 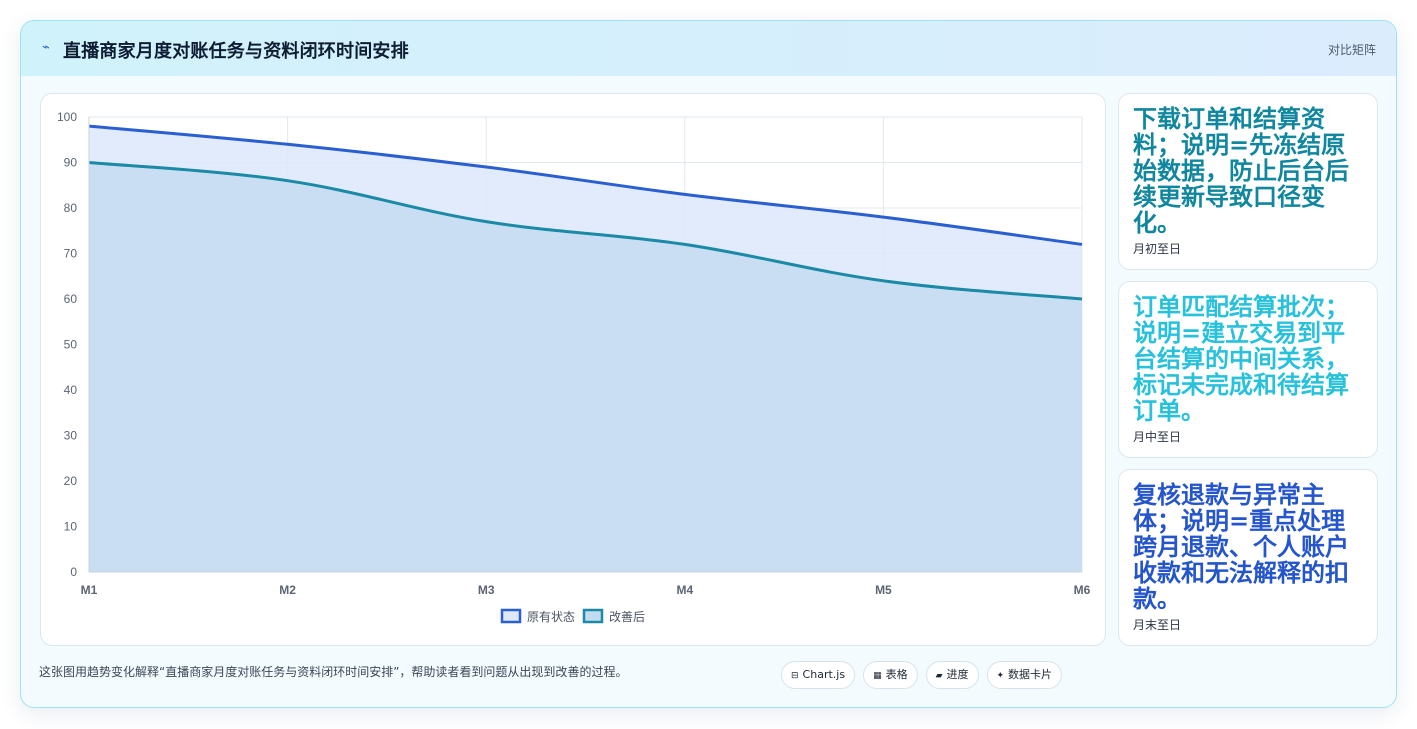 I want to click on chip-label: 数据卡片, so click(x=1030, y=674).